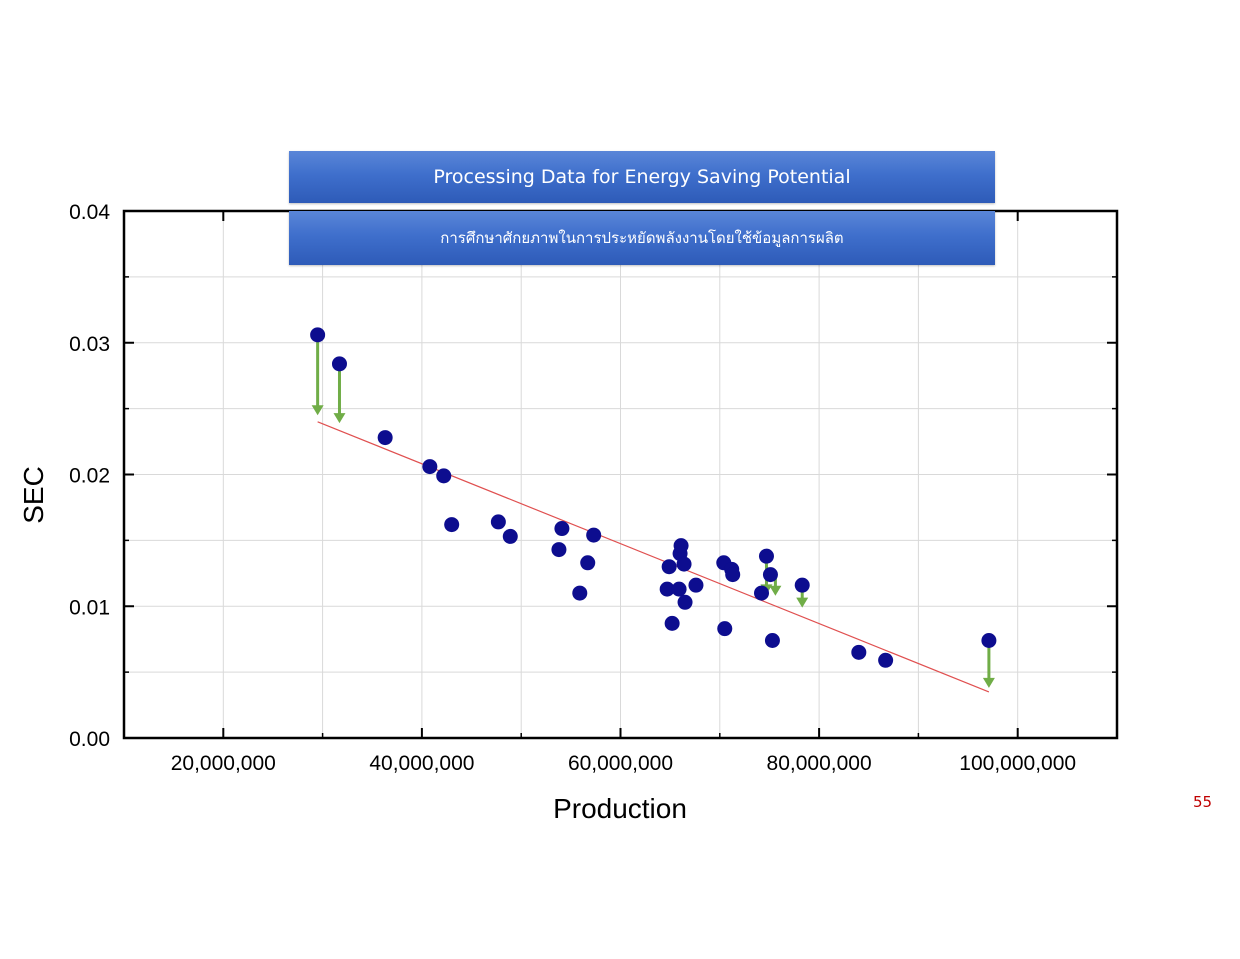 Image resolution: width=1240 pixels, height=959 pixels. I want to click on y-tick-label: 0.02, so click(89, 476).